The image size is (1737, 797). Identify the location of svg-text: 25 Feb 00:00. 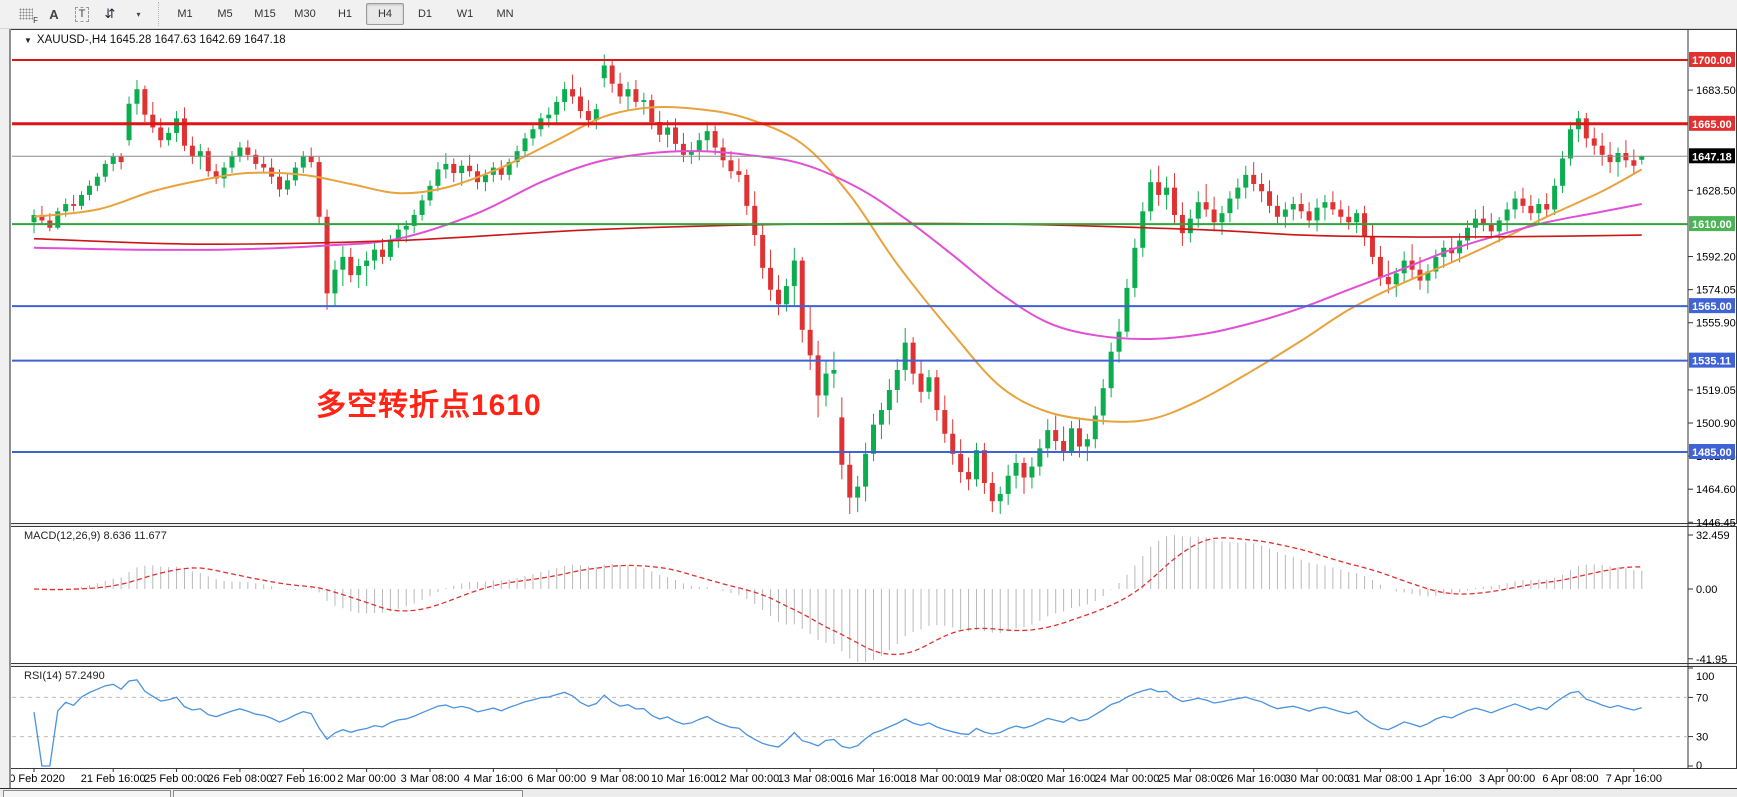
(176, 779).